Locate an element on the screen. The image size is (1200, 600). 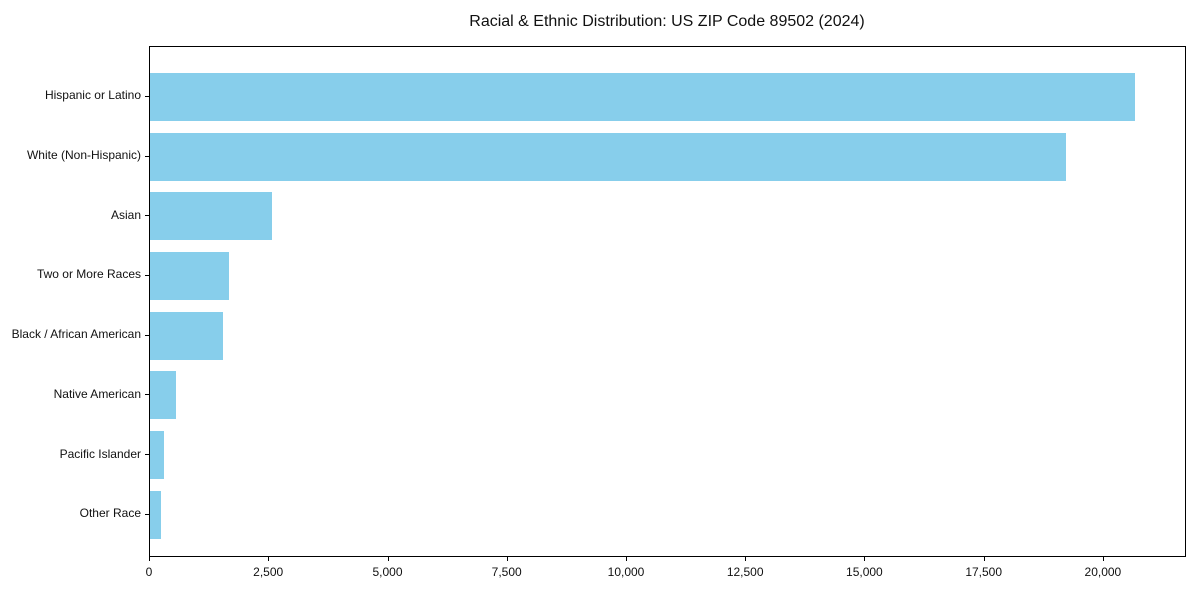
x-tick-label: 0 is located at coordinates (149, 572).